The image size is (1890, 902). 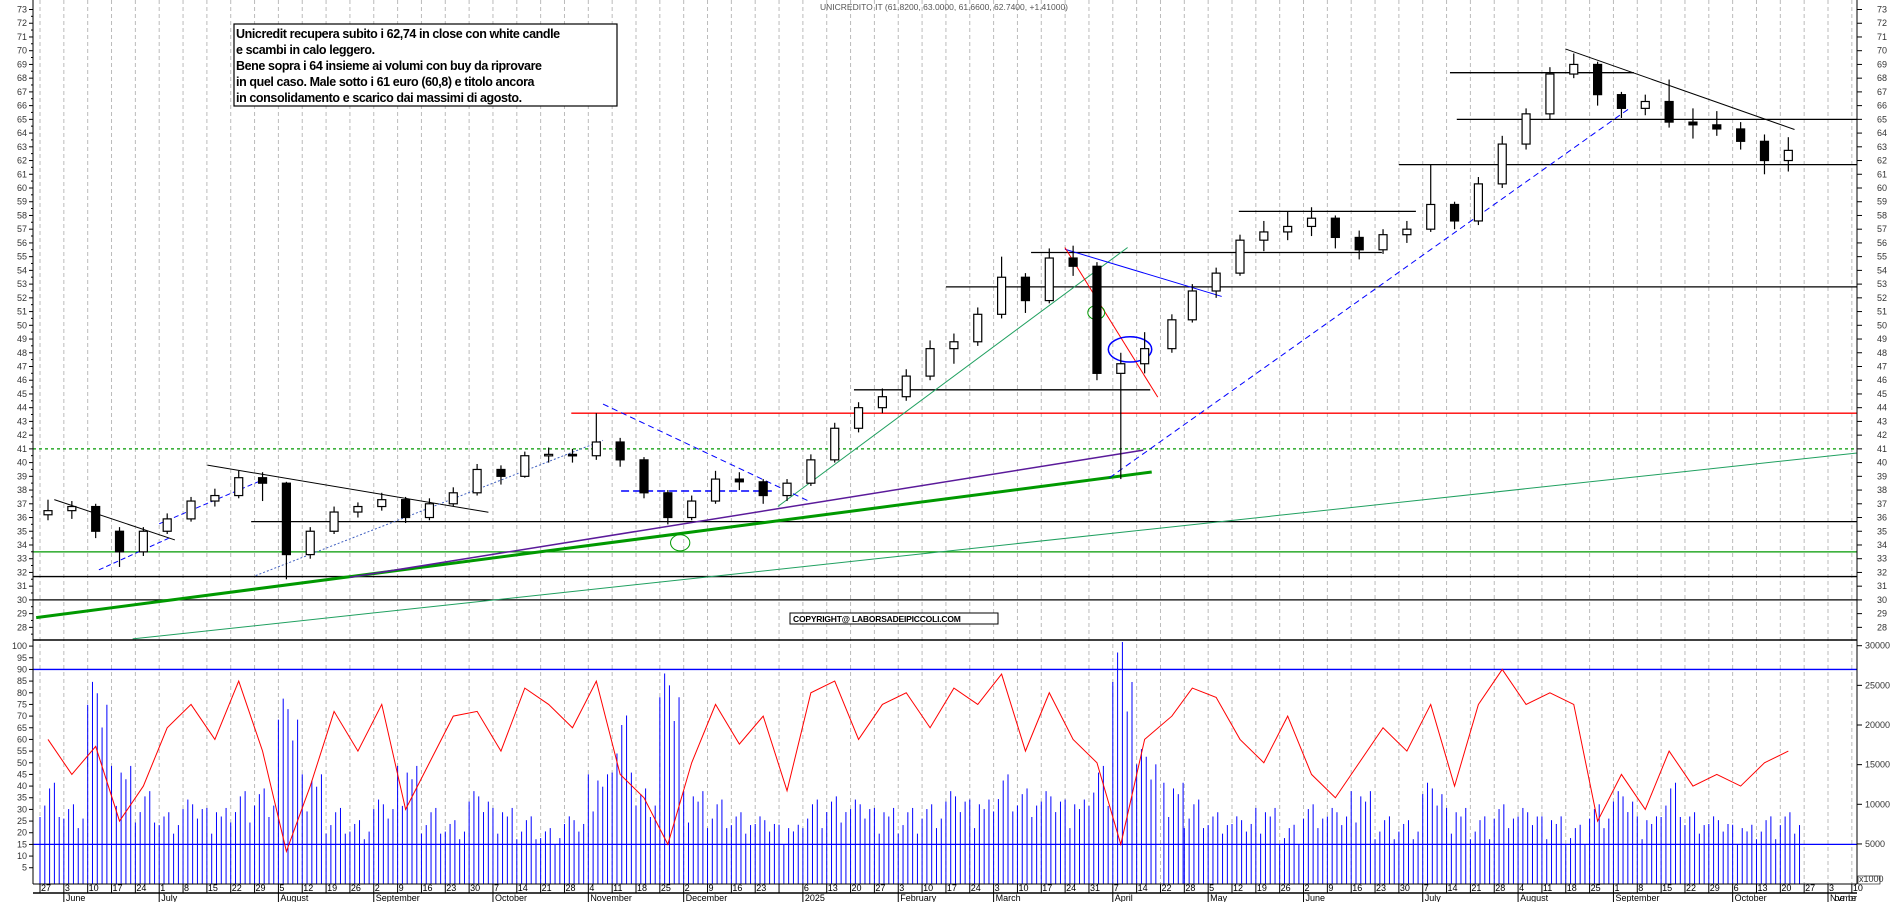 I want to click on price-label-right: 65, so click(x=1882, y=119).